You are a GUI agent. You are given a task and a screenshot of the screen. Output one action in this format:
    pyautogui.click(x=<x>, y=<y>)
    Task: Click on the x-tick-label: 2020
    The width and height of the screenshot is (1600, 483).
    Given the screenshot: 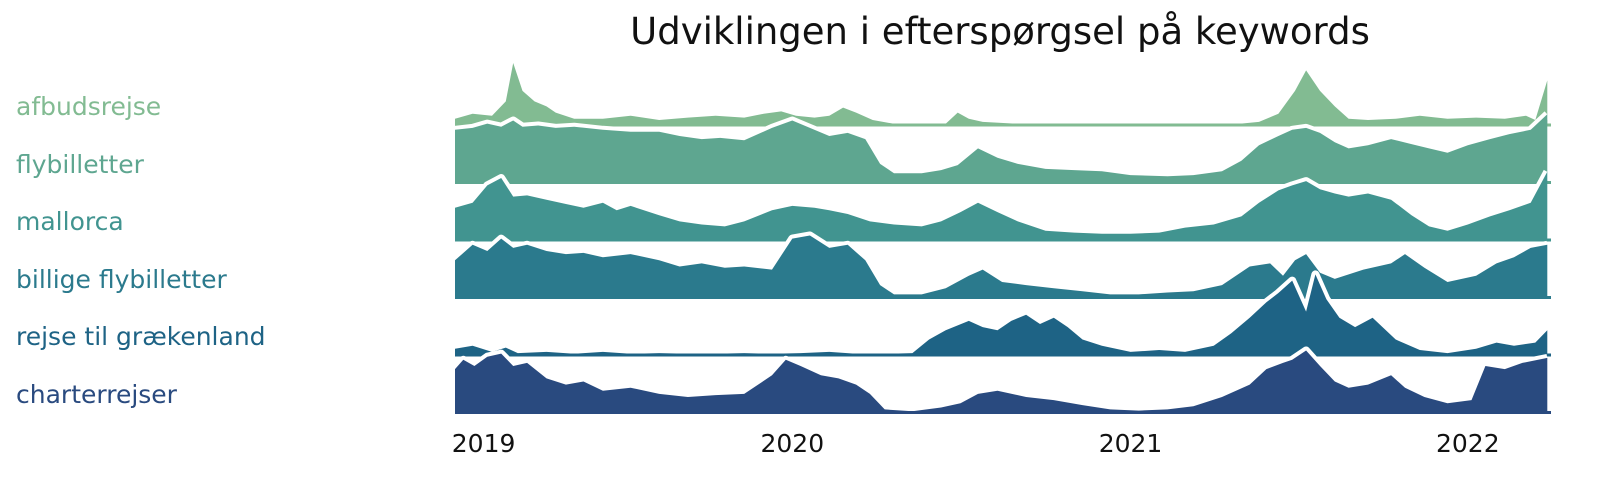 What is the action you would take?
    pyautogui.click(x=792, y=443)
    